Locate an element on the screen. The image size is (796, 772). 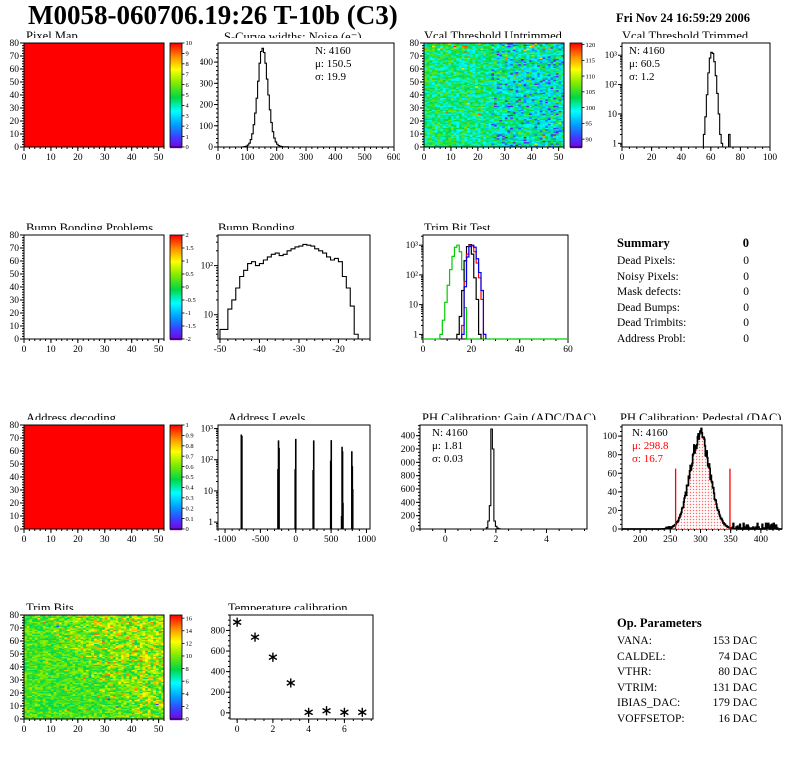
vcal-trimmed-plot is located at coordinates (698, 105).